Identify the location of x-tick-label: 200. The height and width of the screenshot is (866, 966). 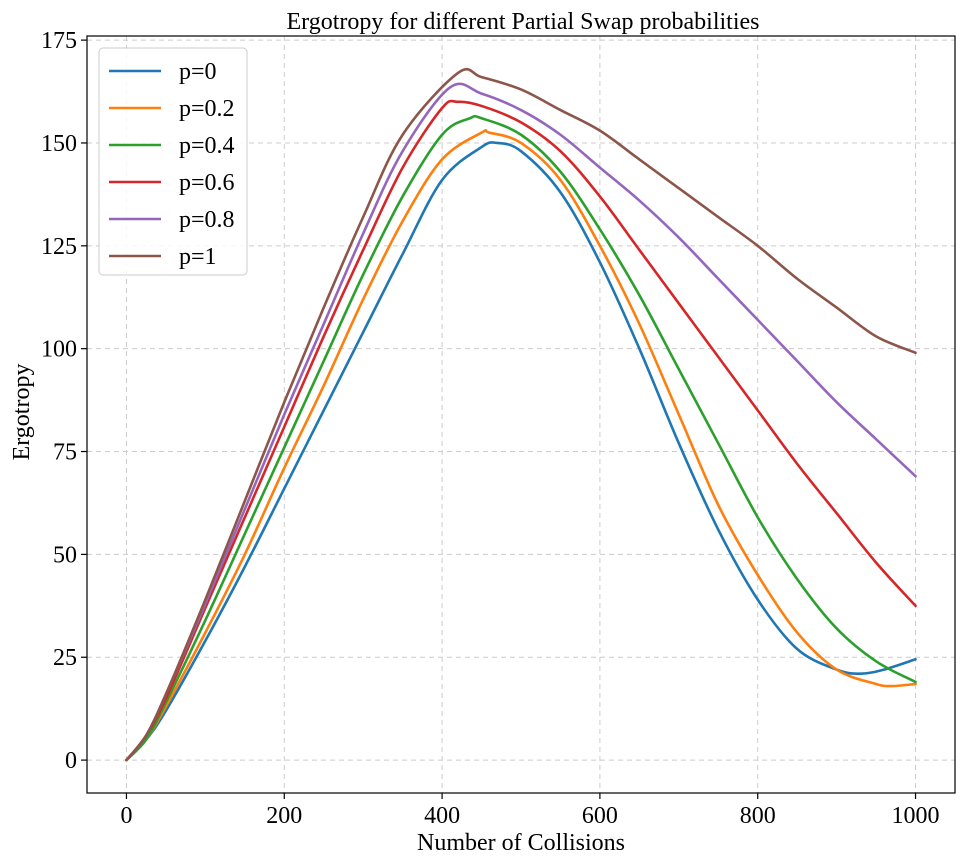
(284, 816).